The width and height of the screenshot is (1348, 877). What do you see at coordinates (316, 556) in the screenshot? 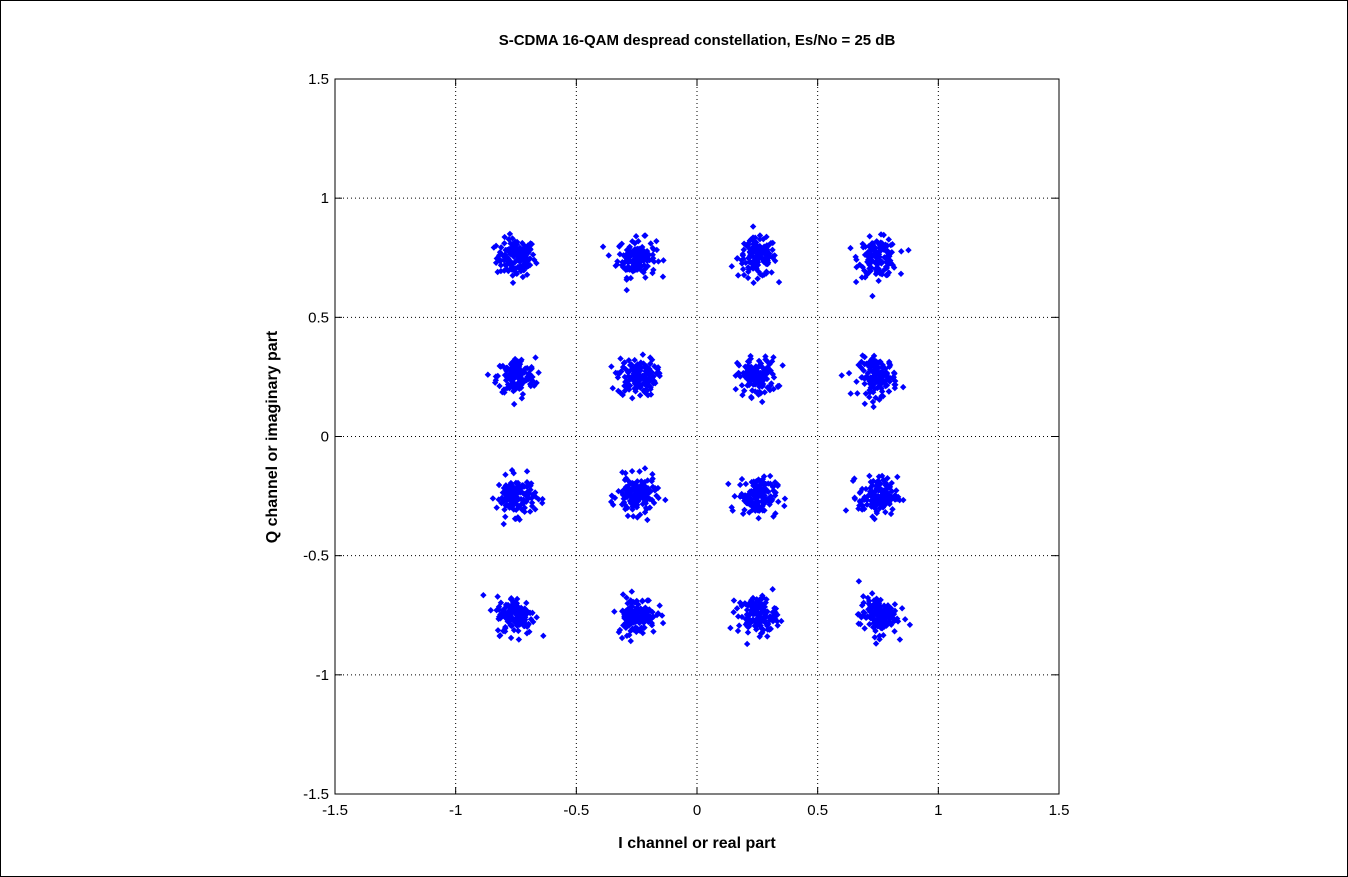
I see `y-tick-label: -0.5` at bounding box center [316, 556].